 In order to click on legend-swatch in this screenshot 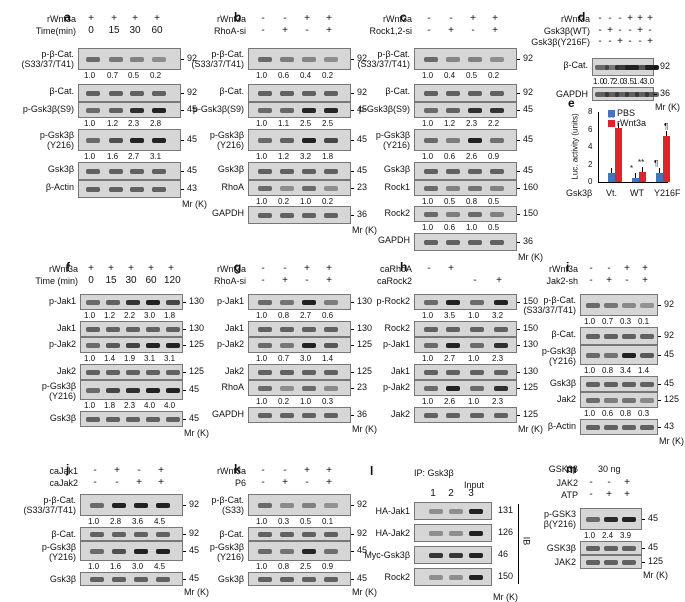, I will do `click(611, 123)`.